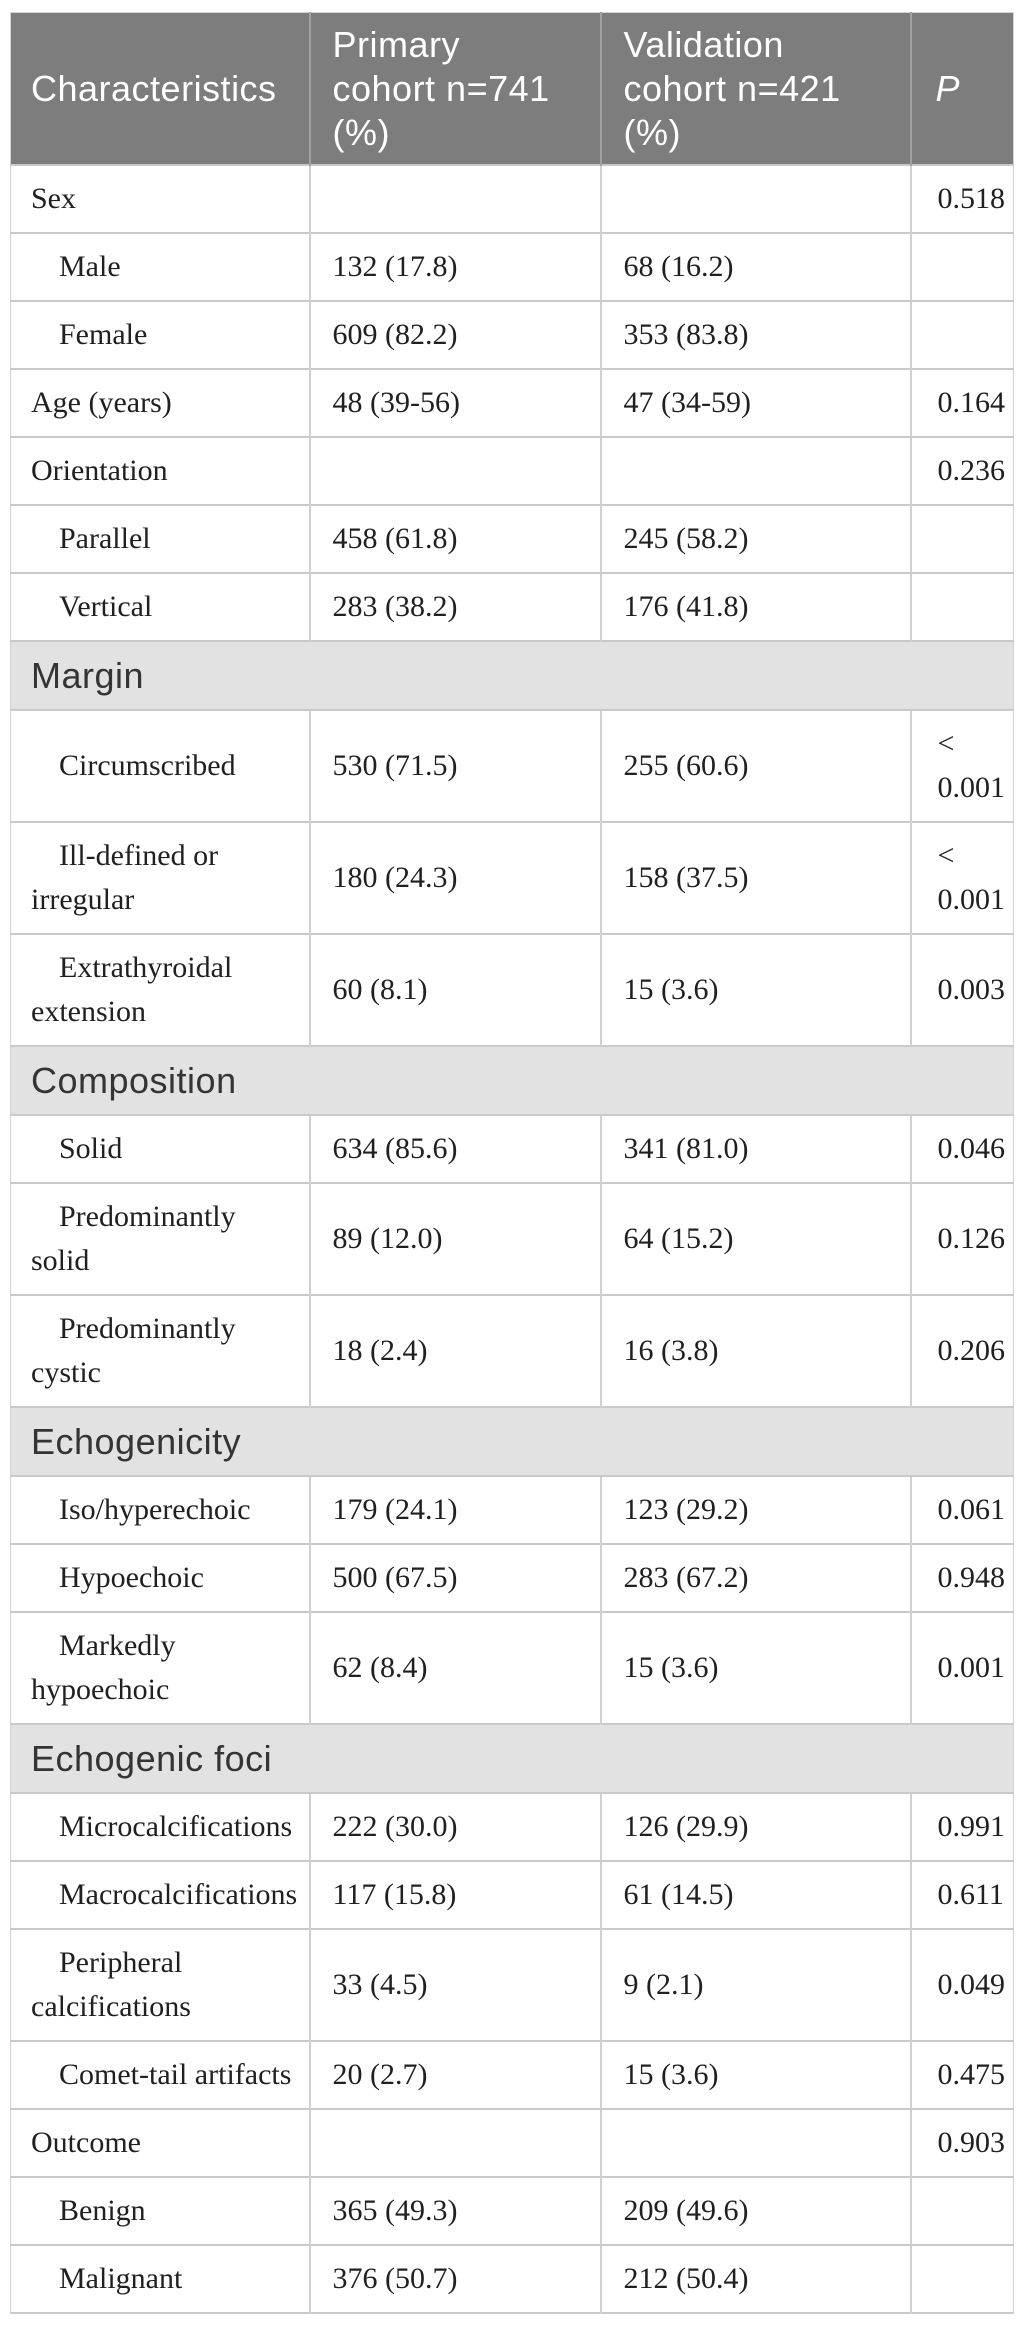 Image resolution: width=1025 pixels, height=2332 pixels. I want to click on validation-cohort-cell: 61 (14.5), so click(755, 1894).